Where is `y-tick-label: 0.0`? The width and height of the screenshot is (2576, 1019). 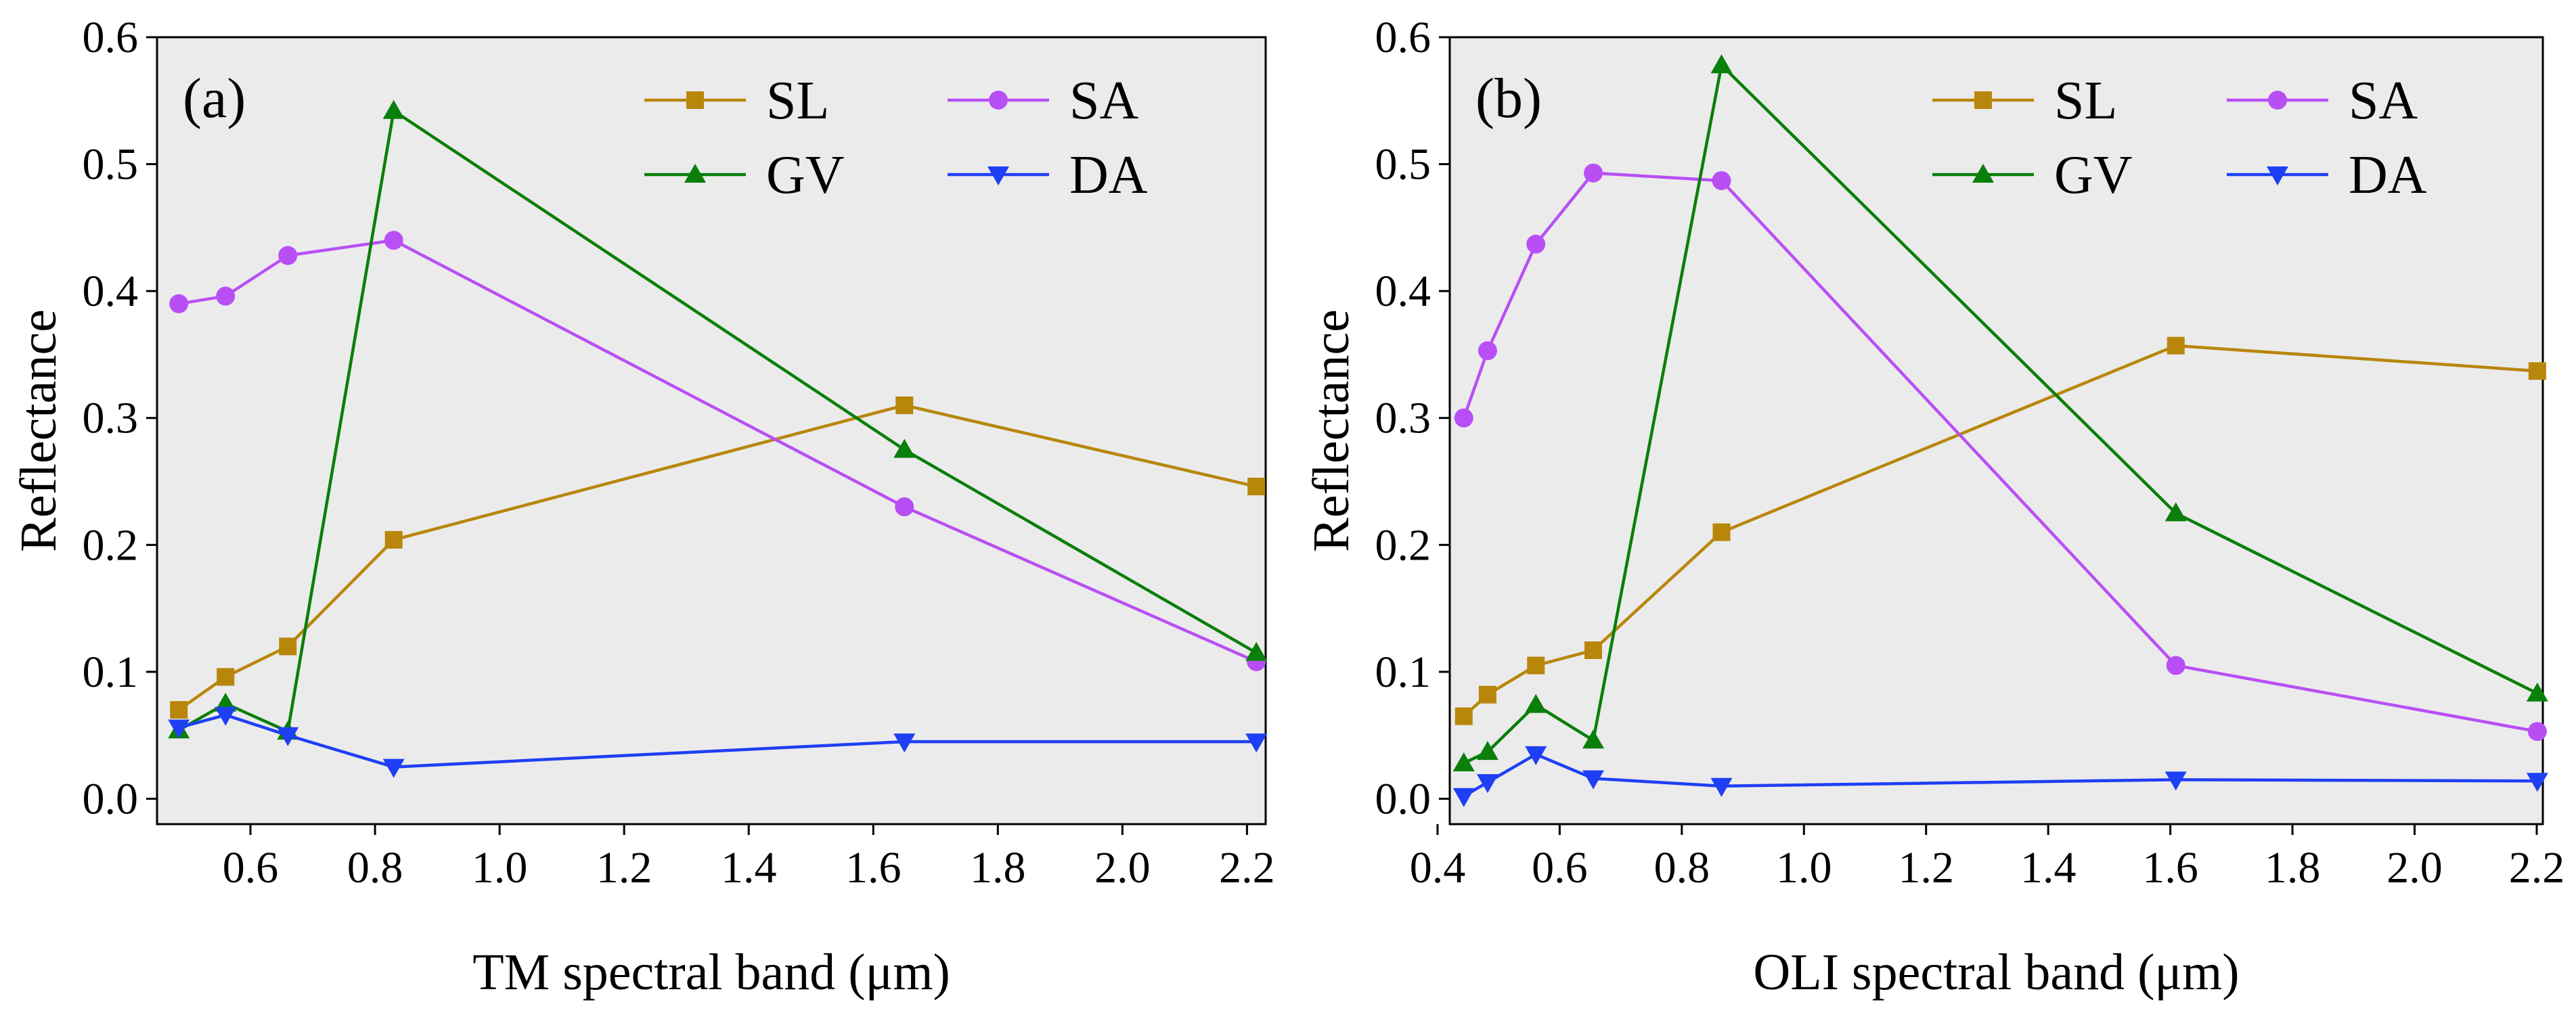
y-tick-label: 0.0 is located at coordinates (1403, 798).